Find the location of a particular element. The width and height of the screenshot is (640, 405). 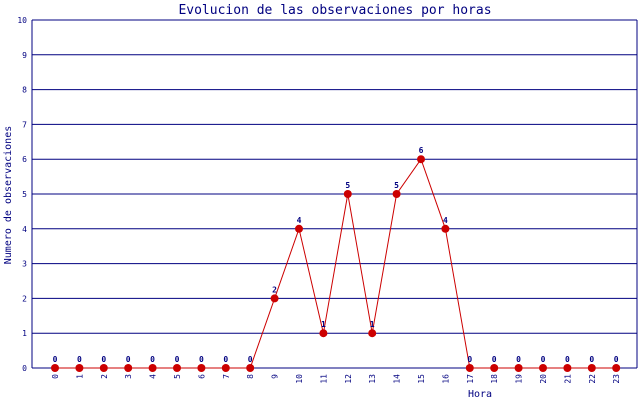

y-tick-label: 0 is located at coordinates (24, 368).